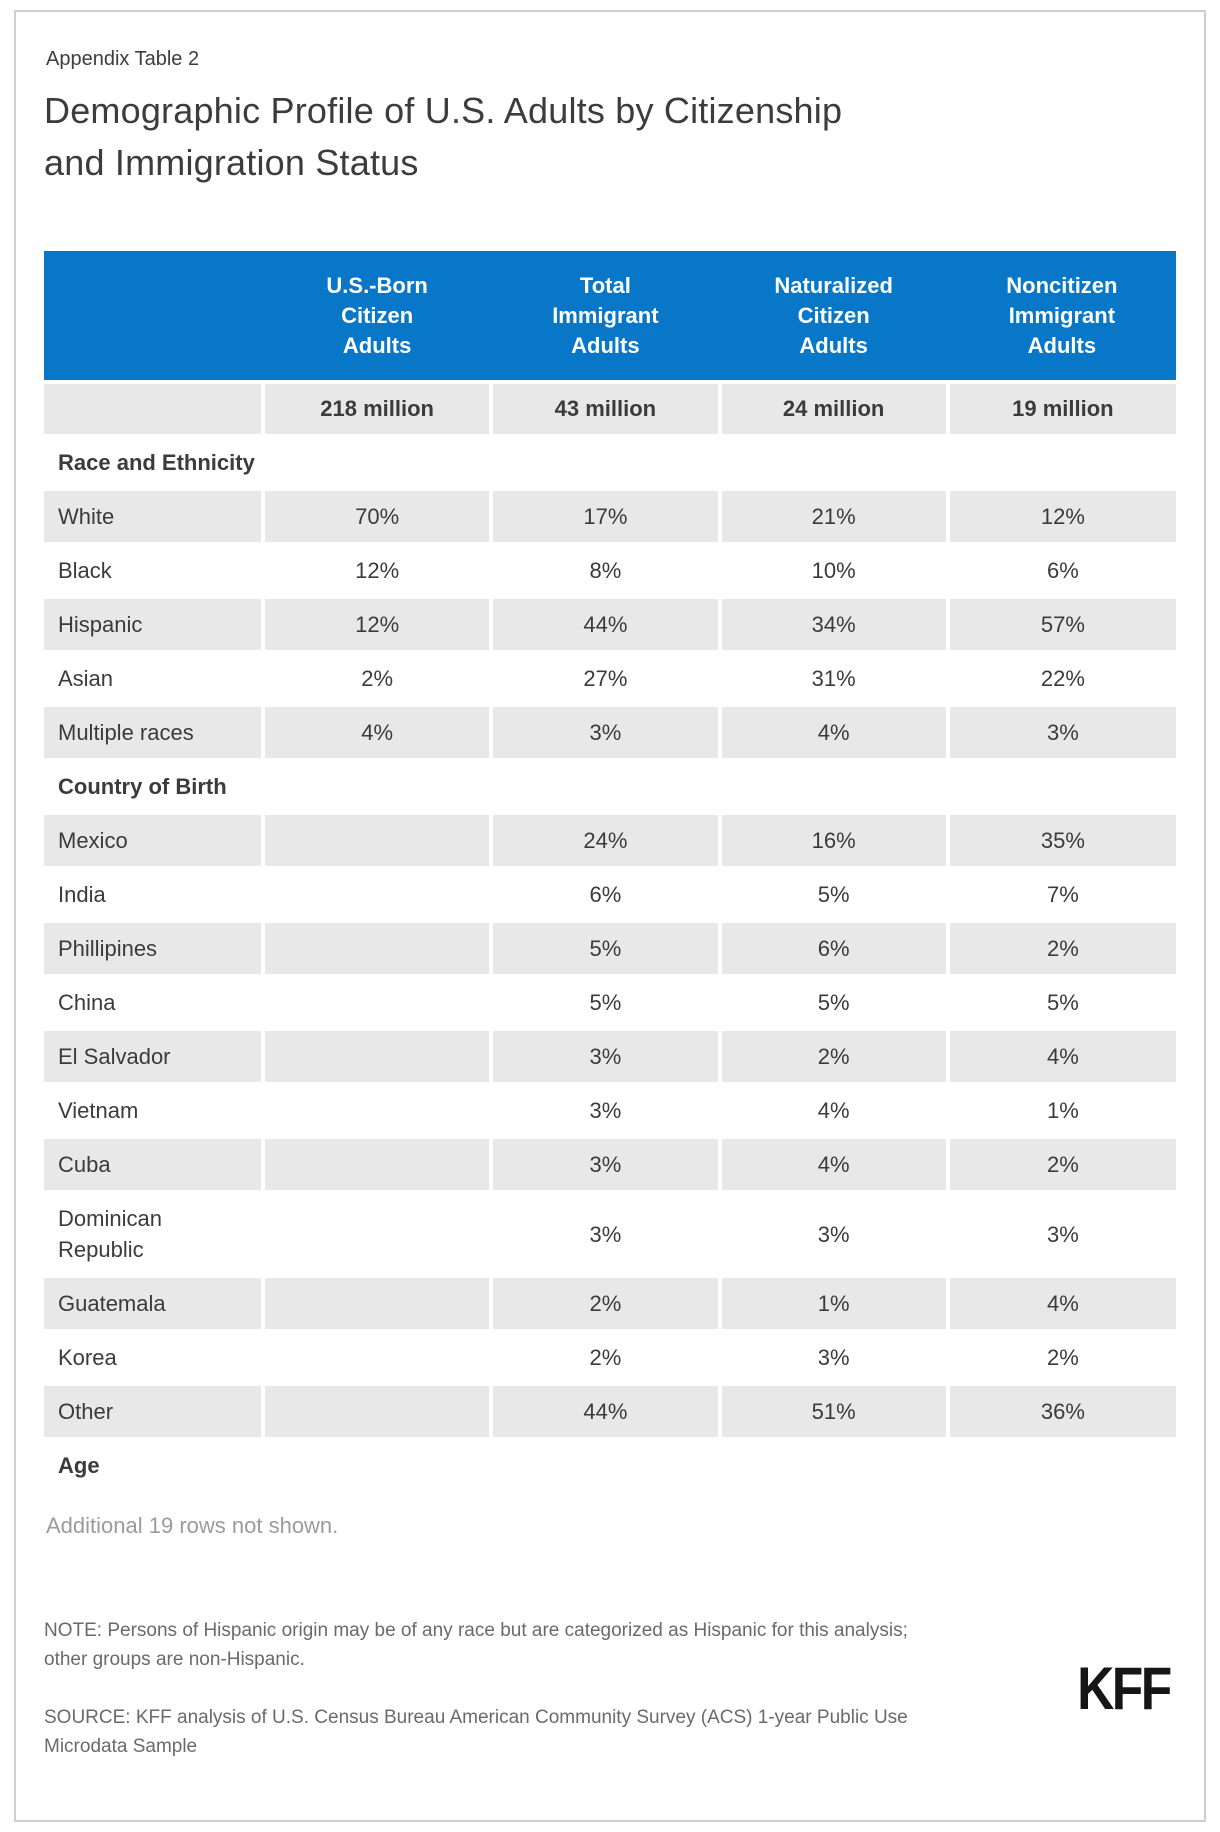 The width and height of the screenshot is (1220, 1832). Describe the element at coordinates (153, 948) in the screenshot. I see `row-label: Phillipines` at that location.